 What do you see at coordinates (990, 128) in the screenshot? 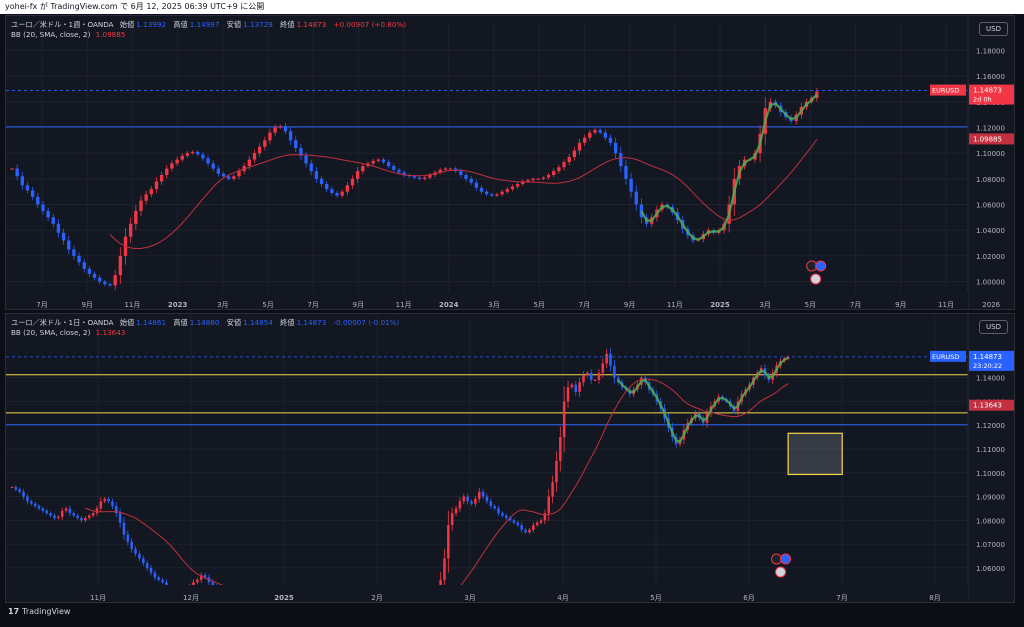
I see `weekly-price-tick-label: 1.12000` at bounding box center [990, 128].